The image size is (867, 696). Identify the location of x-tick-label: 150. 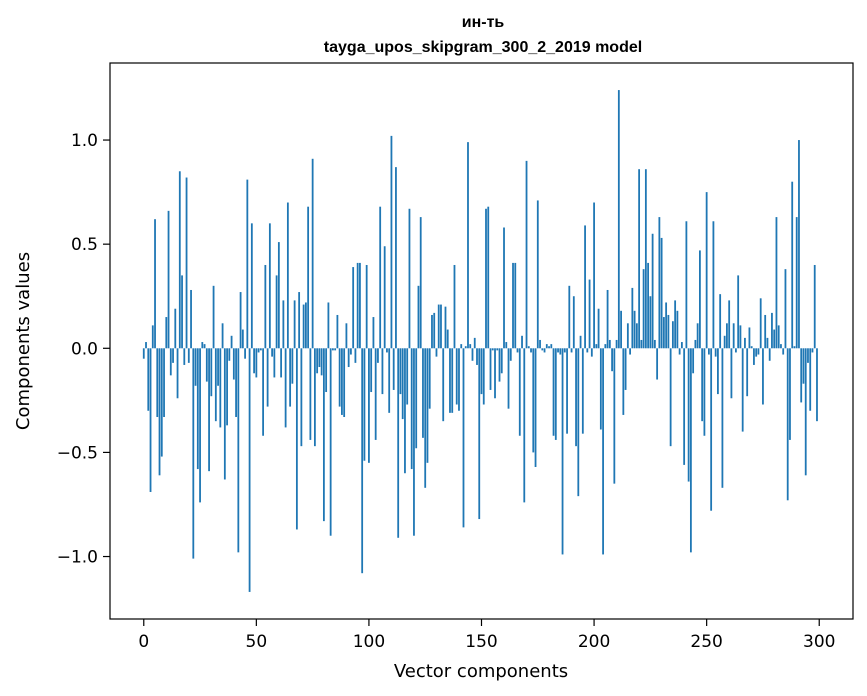
(481, 642).